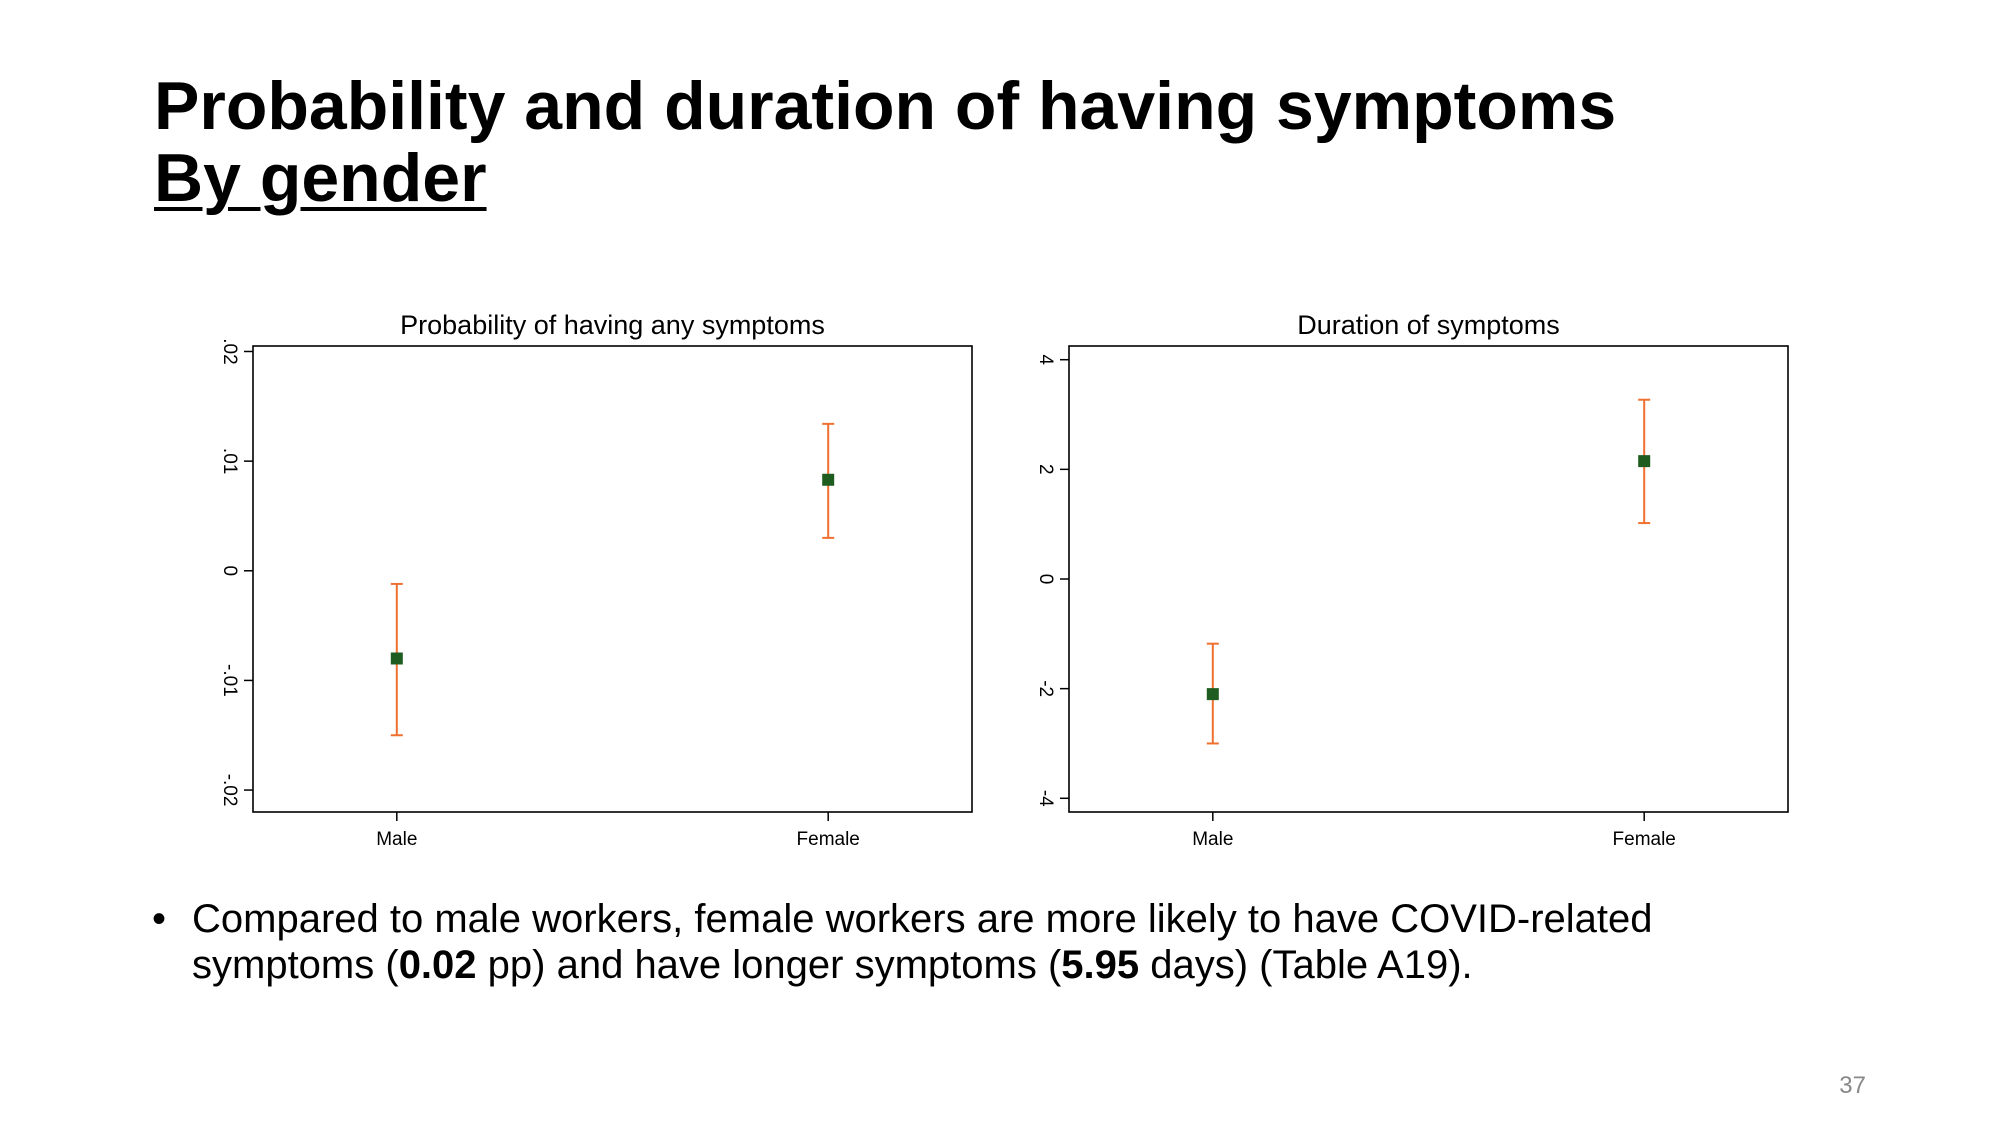 The width and height of the screenshot is (2000, 1125). I want to click on y-tick-label: -4, so click(1045, 798).